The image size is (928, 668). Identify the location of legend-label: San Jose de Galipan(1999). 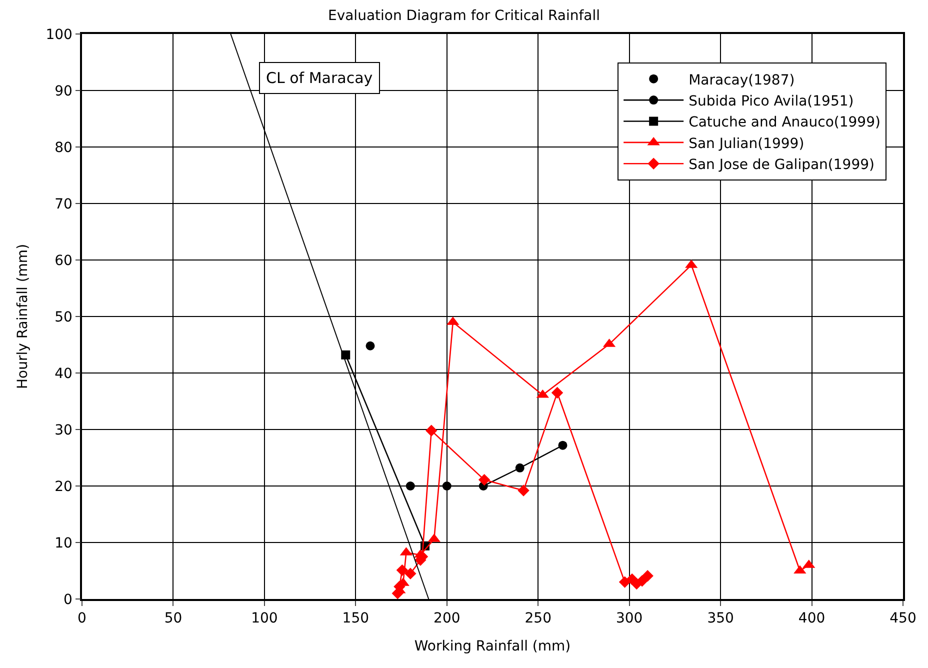
(781, 165).